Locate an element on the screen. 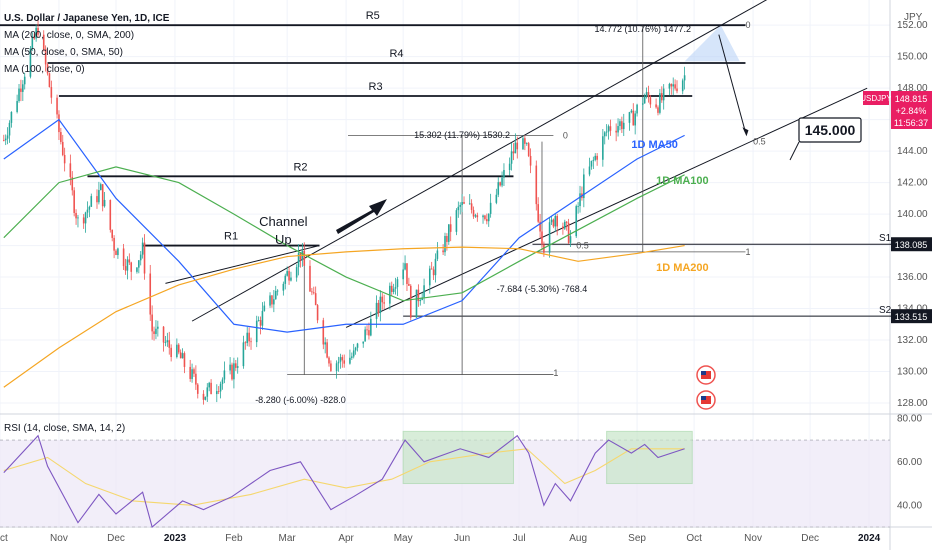  x-tick-label: Feb is located at coordinates (234, 538).